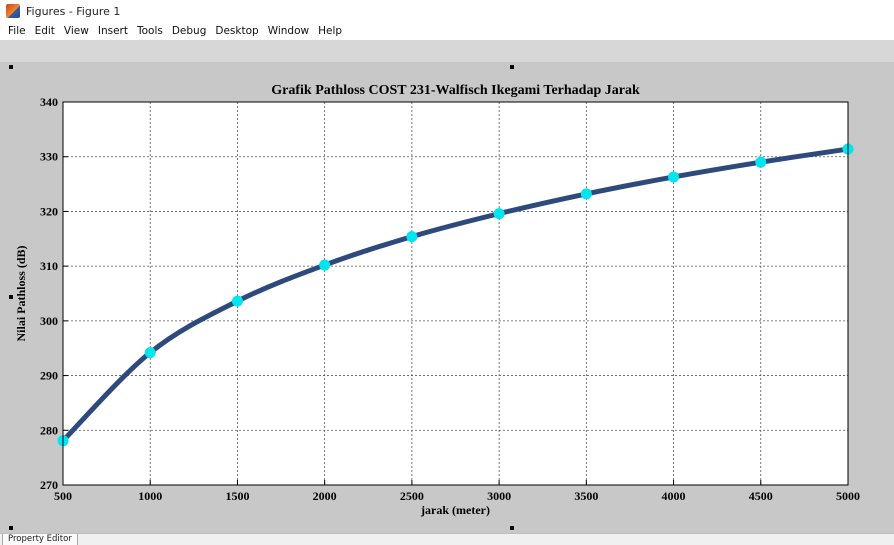  Describe the element at coordinates (674, 496) in the screenshot. I see `x-tick-label: 4000` at that location.